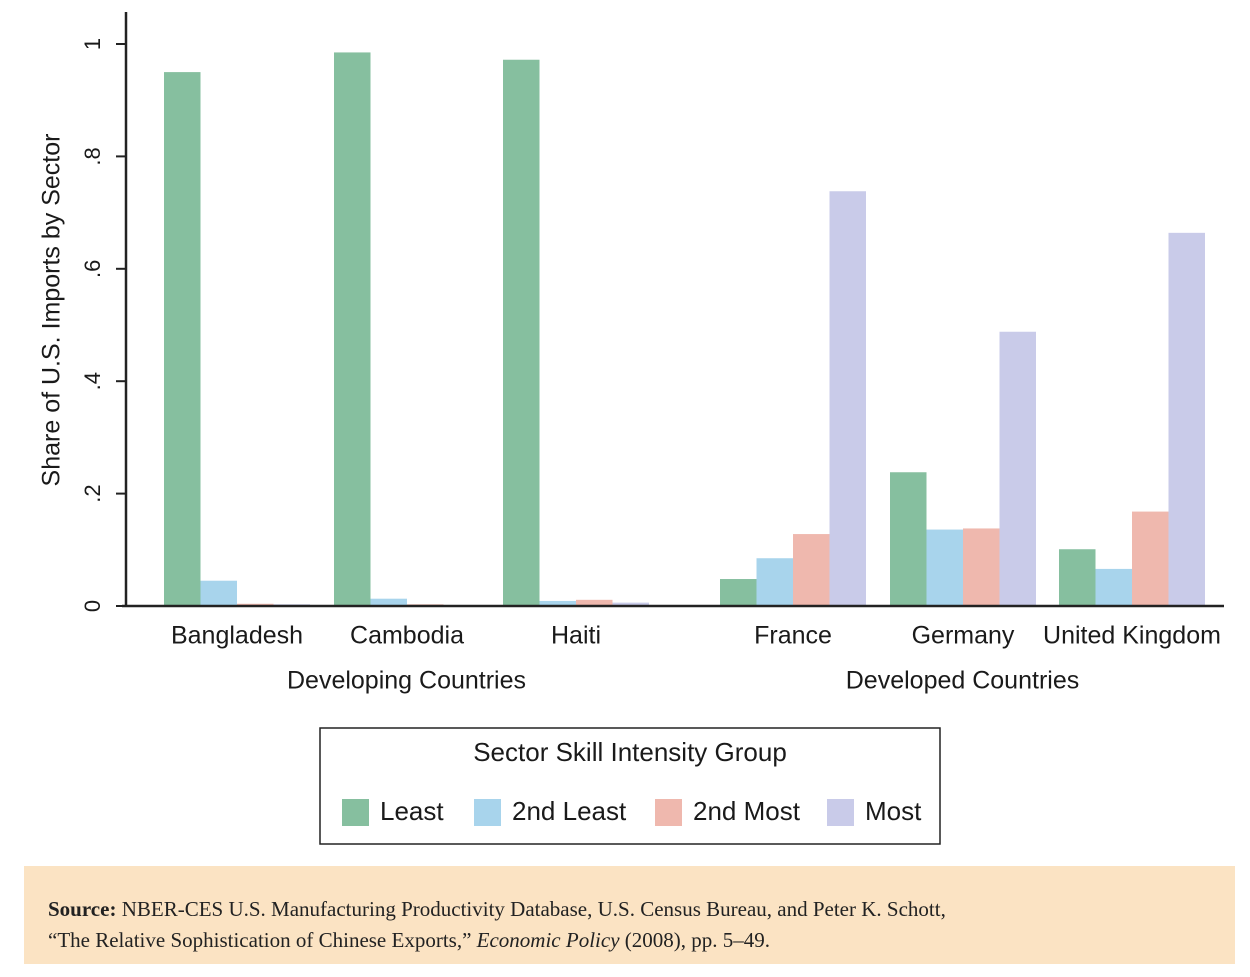  Describe the element at coordinates (630, 604) in the screenshot. I see `bar-haiti-most` at that location.